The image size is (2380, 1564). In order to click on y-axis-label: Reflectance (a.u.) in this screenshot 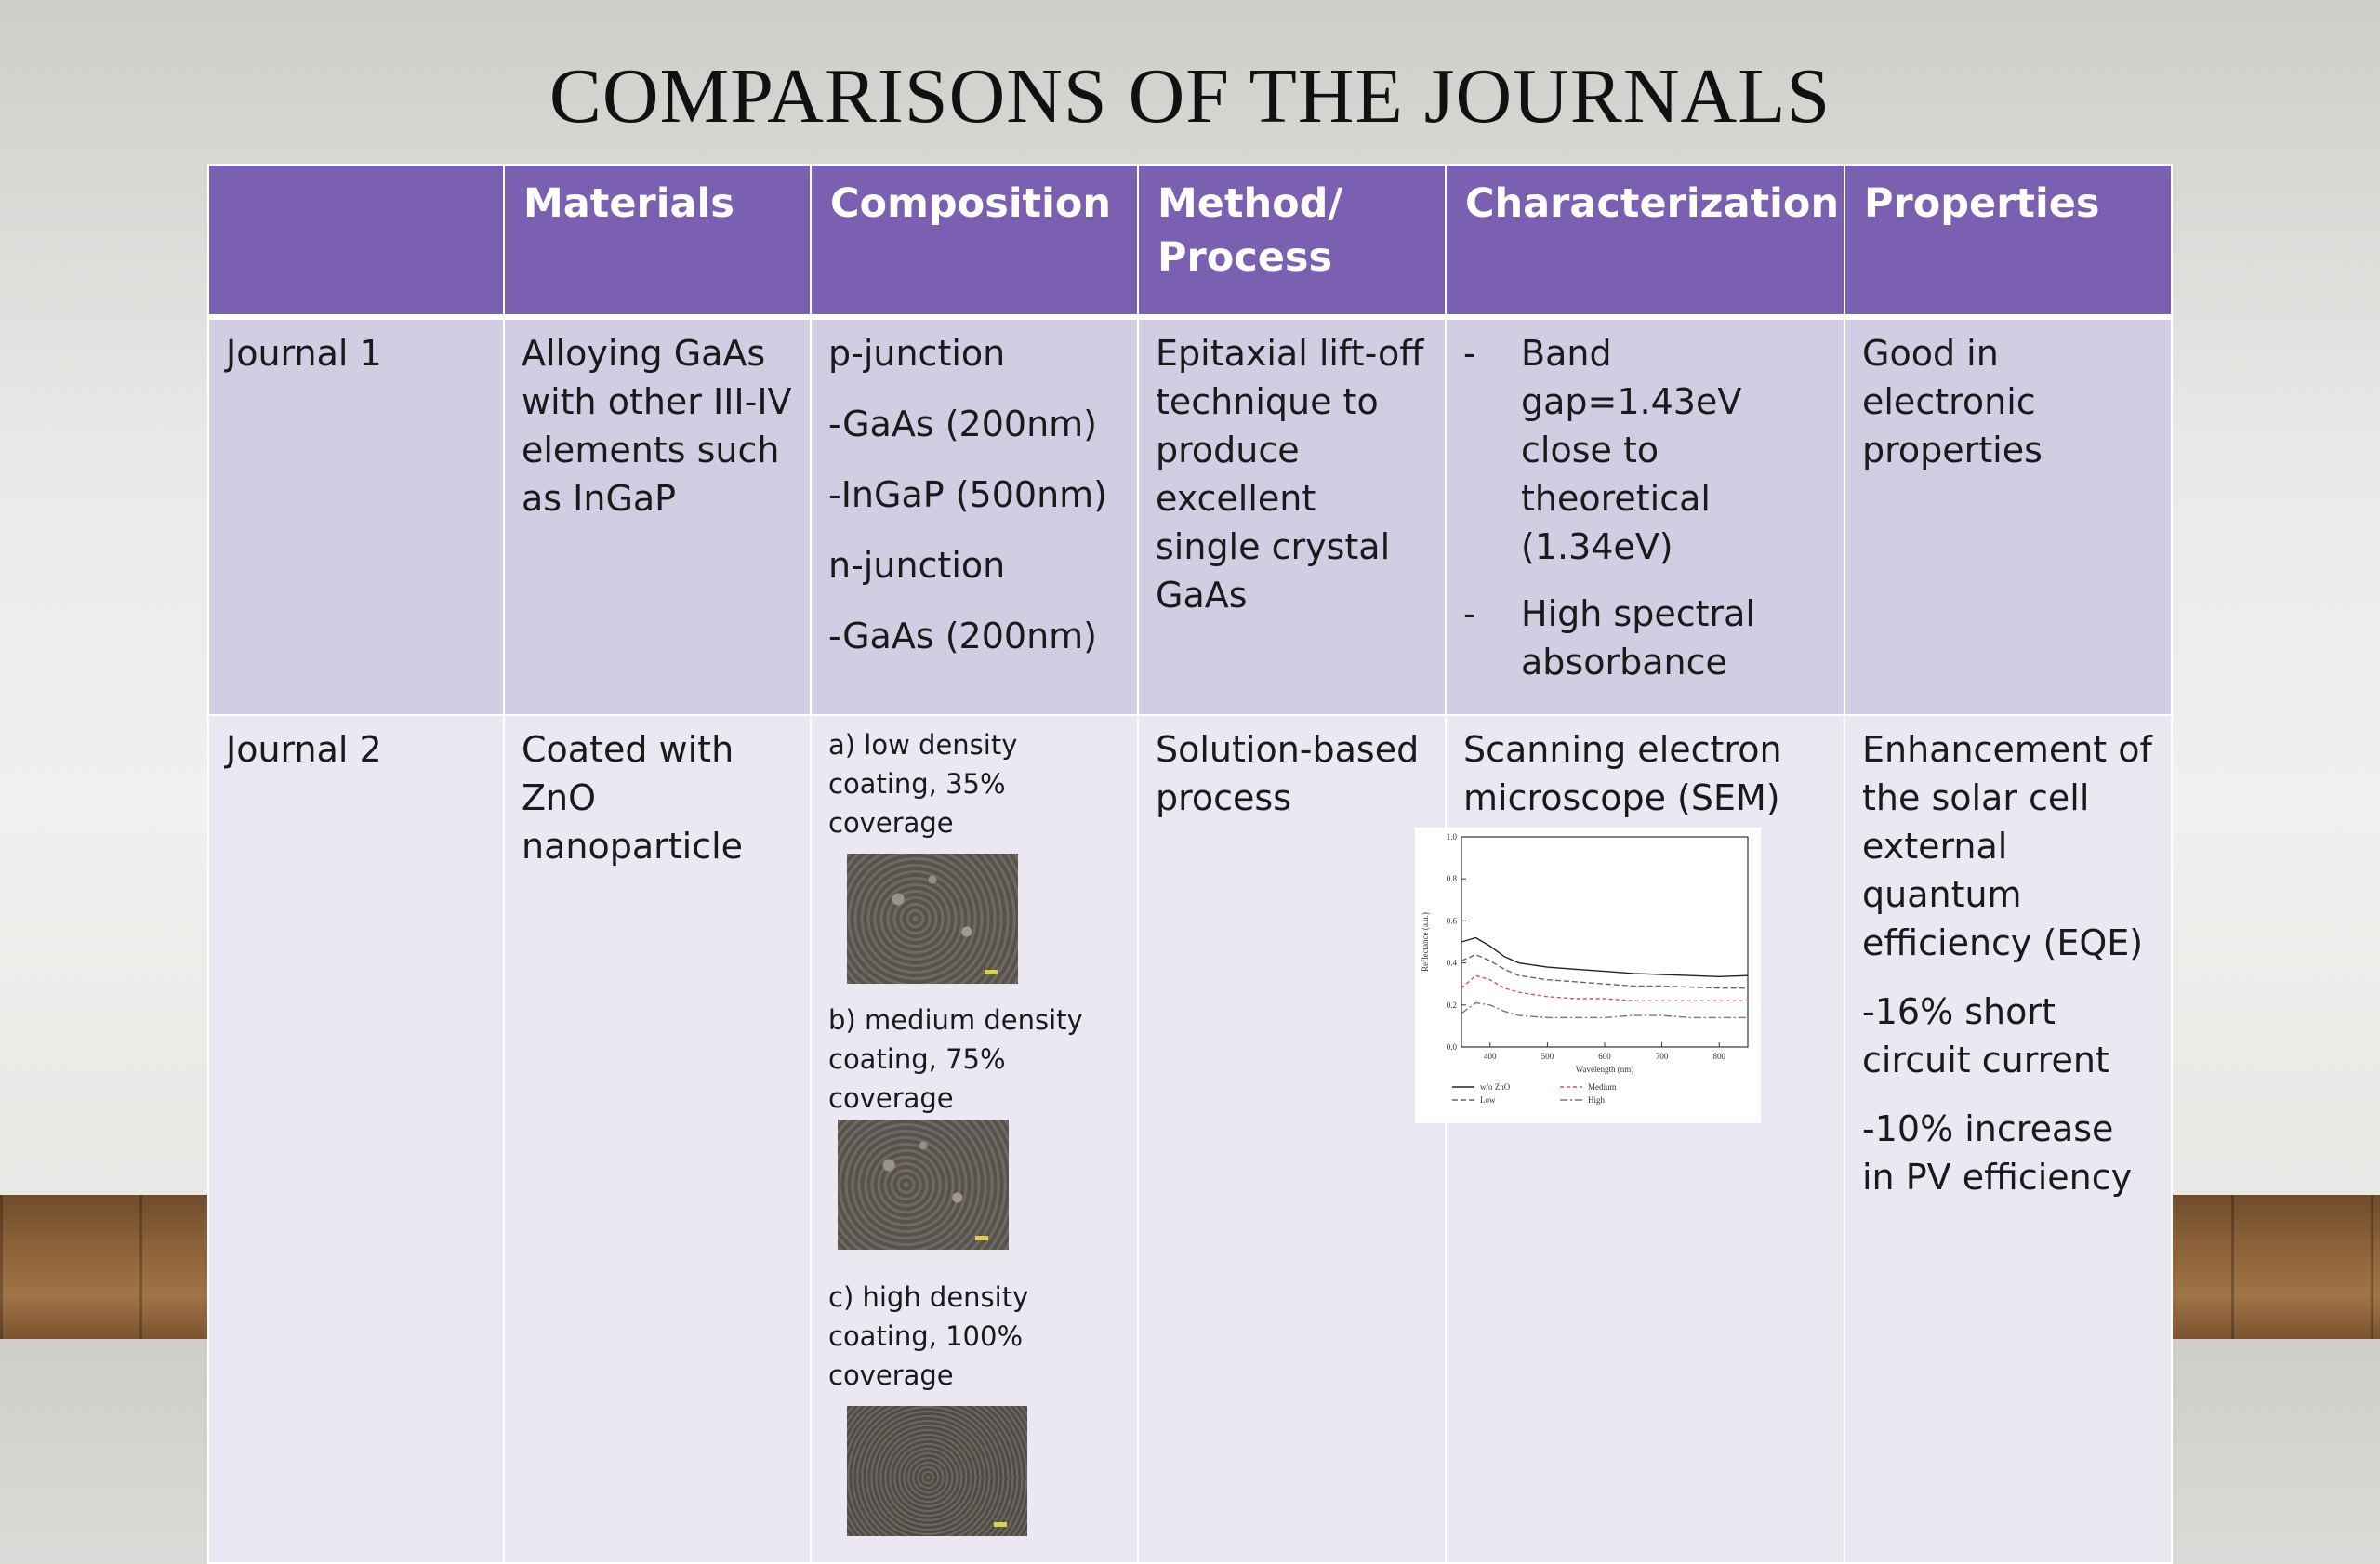, I will do `click(1425, 942)`.